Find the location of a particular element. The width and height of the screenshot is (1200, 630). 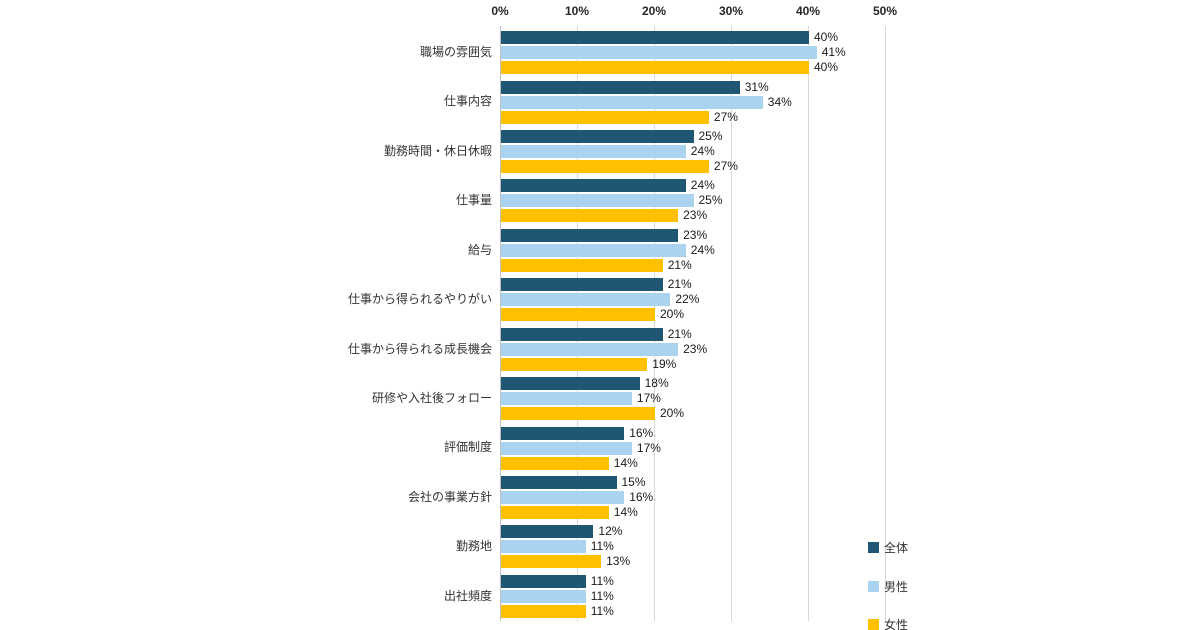

category-label: 研修や入社後フォロー is located at coordinates (431, 397).